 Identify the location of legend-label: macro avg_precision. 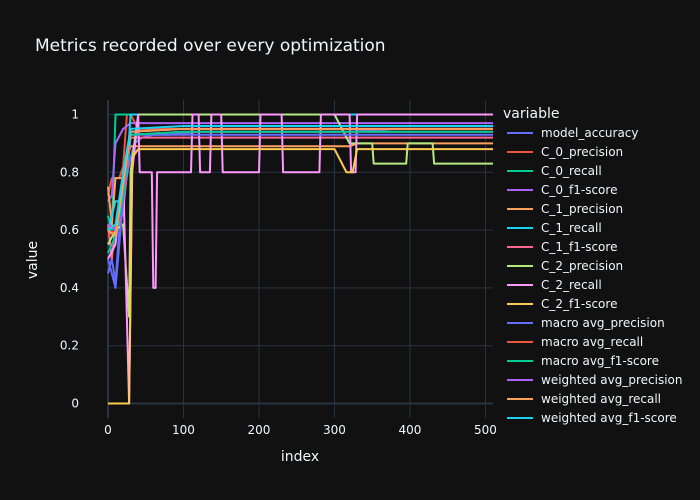
(603, 323).